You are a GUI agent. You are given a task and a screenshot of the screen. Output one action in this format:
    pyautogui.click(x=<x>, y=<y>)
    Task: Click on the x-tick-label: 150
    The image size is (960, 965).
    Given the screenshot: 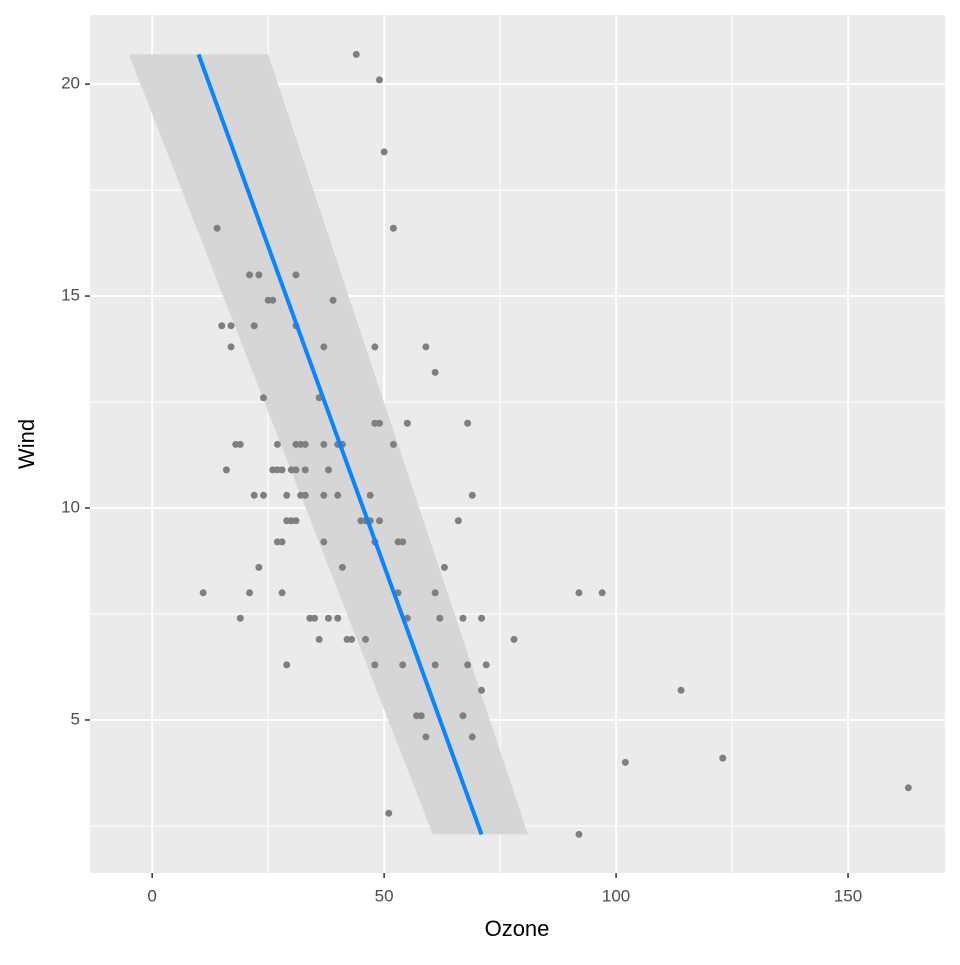 What is the action you would take?
    pyautogui.click(x=848, y=895)
    